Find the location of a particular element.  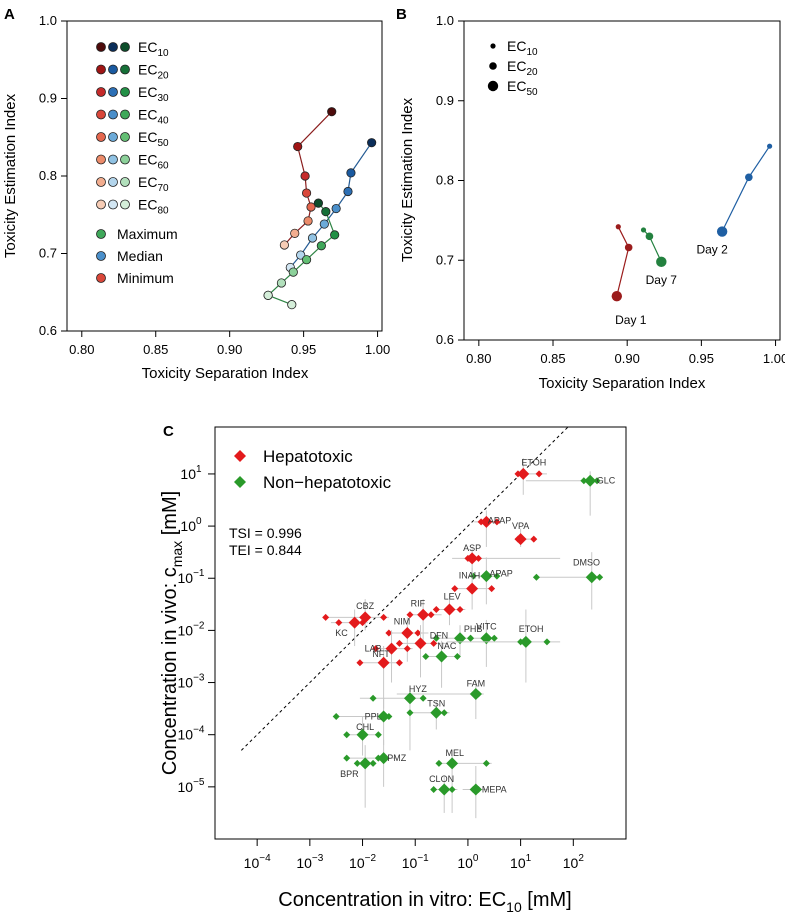

compound-label: DMSO is located at coordinates (586, 563).